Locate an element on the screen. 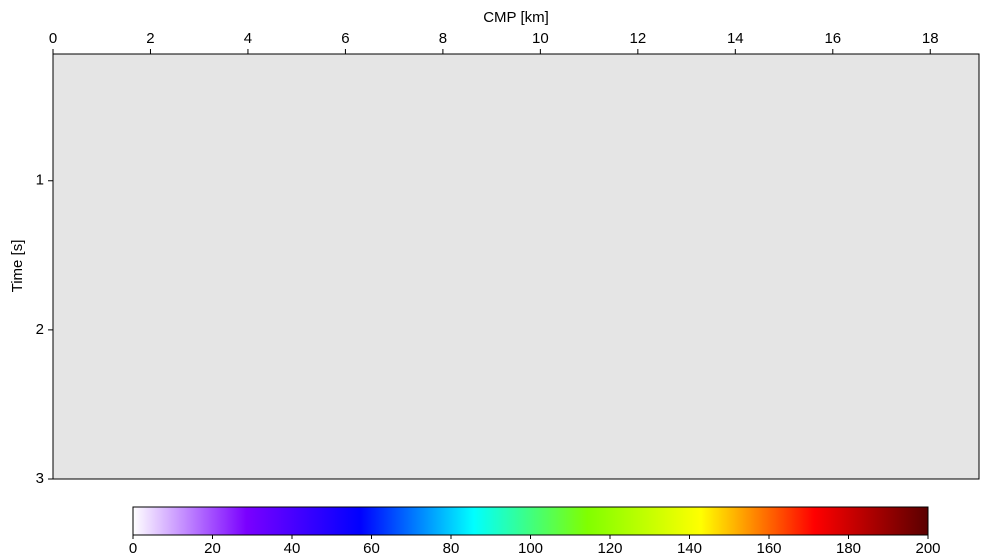 Image resolution: width=994 pixels, height=560 pixels. colorbar-tick-label: 40 is located at coordinates (292, 547).